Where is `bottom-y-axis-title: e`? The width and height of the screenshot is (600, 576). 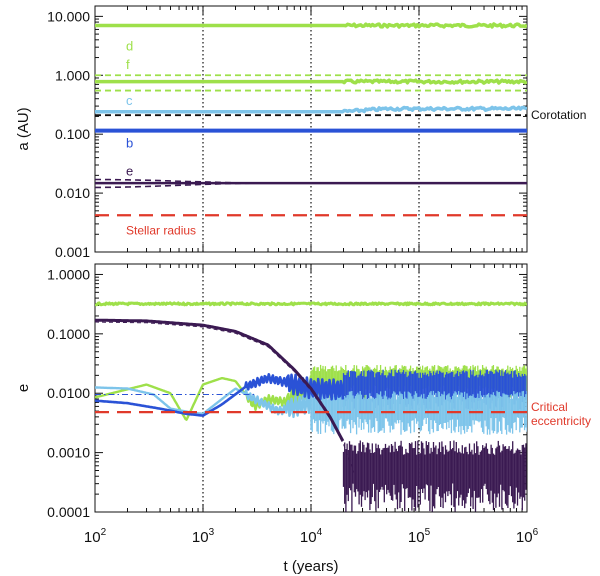
bottom-y-axis-title: e is located at coordinates (23, 388).